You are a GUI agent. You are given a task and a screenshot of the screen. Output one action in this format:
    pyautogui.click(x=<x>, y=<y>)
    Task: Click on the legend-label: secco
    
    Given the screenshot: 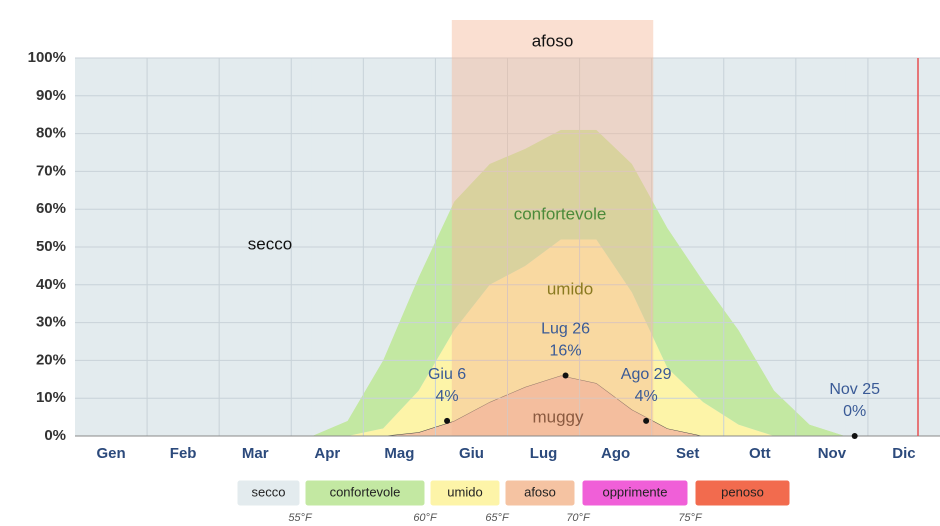 What is the action you would take?
    pyautogui.click(x=269, y=491)
    